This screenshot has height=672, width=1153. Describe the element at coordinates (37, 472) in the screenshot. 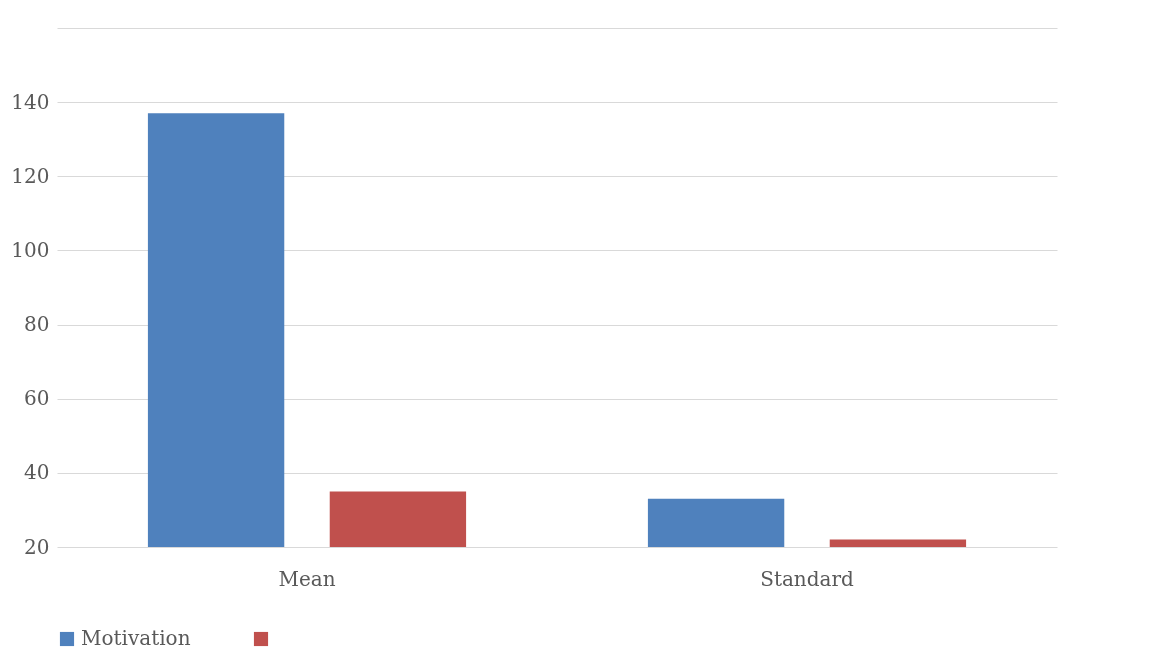

I see `y-tick-label: 40` at that location.